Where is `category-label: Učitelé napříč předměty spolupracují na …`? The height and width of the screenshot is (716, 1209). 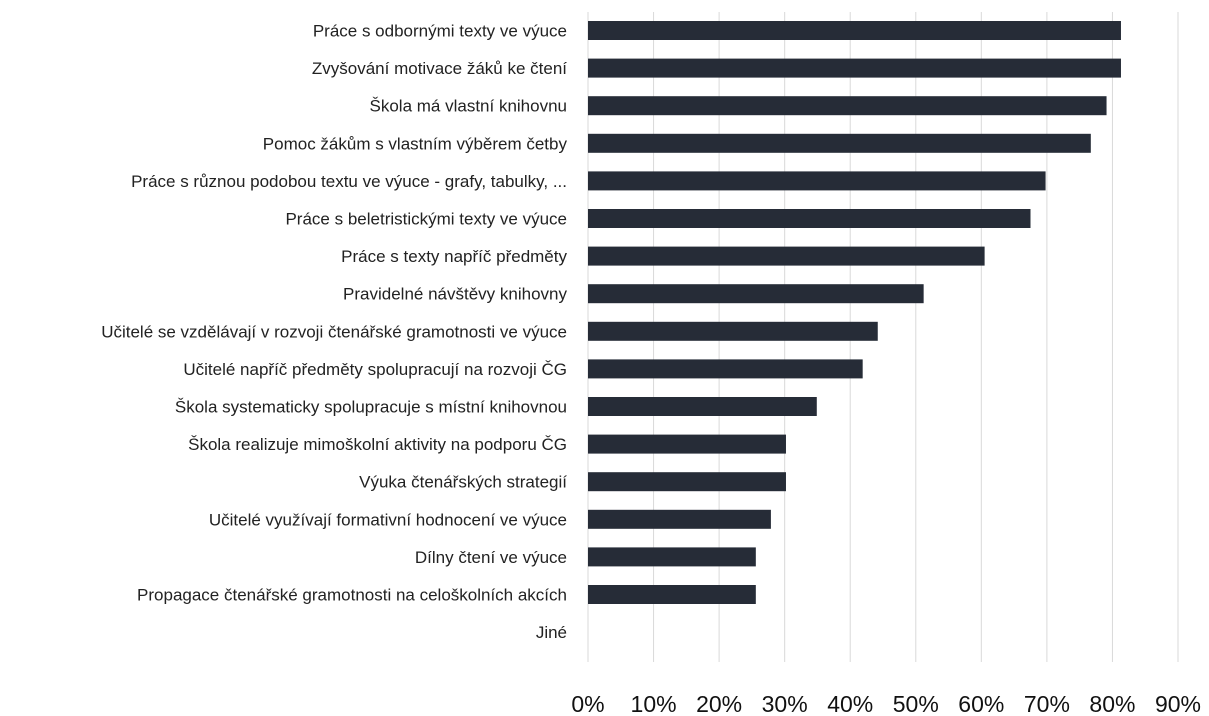
category-label: Učitelé napříč předměty spolupracují na … is located at coordinates (375, 369).